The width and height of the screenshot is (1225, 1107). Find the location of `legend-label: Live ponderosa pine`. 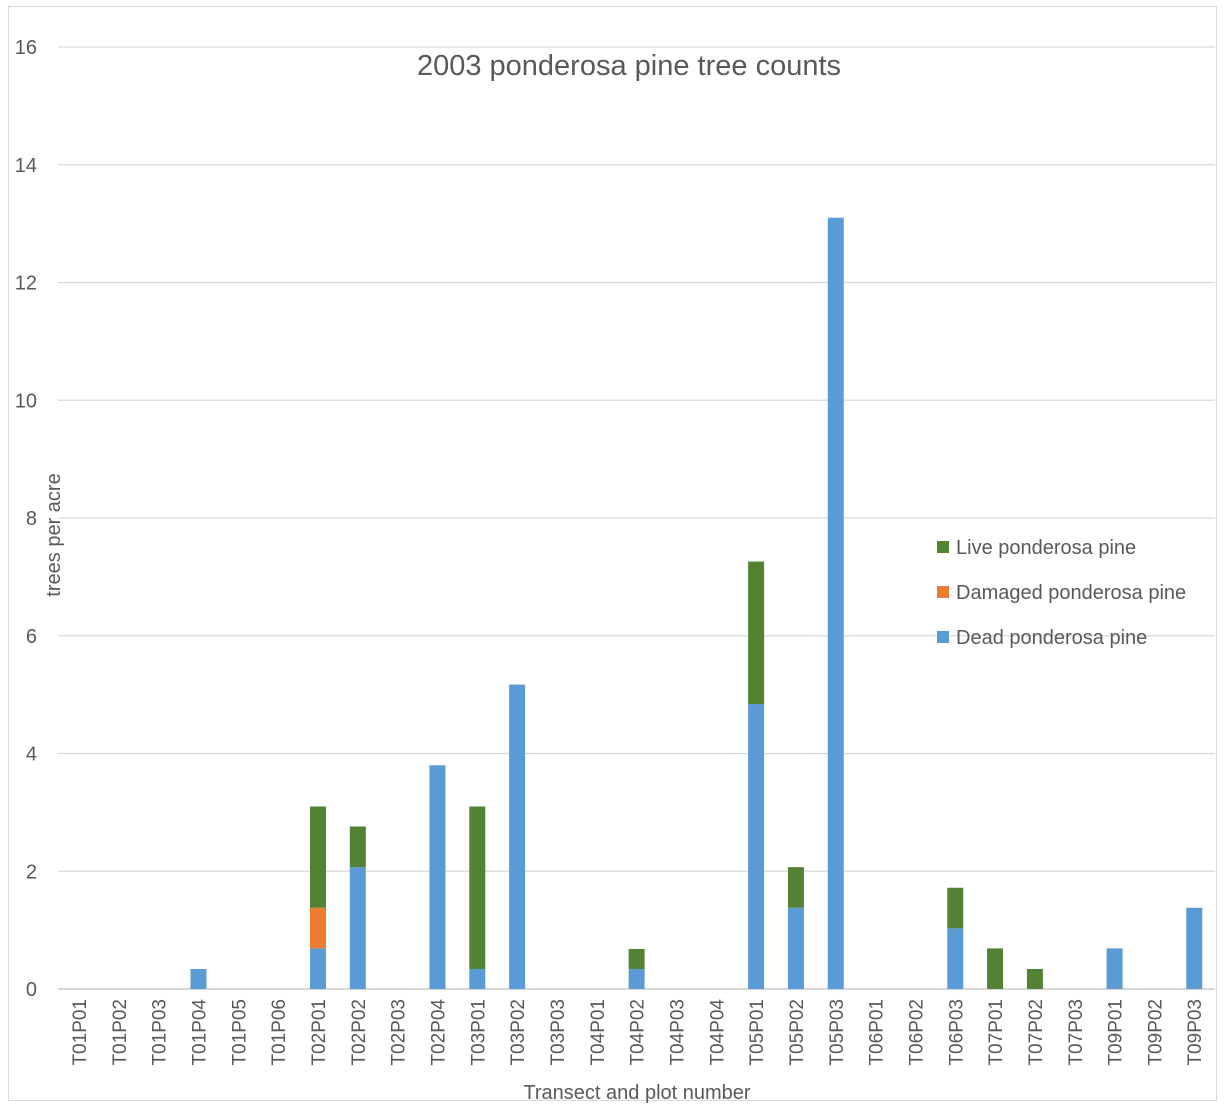

legend-label: Live ponderosa pine is located at coordinates (1046, 548).